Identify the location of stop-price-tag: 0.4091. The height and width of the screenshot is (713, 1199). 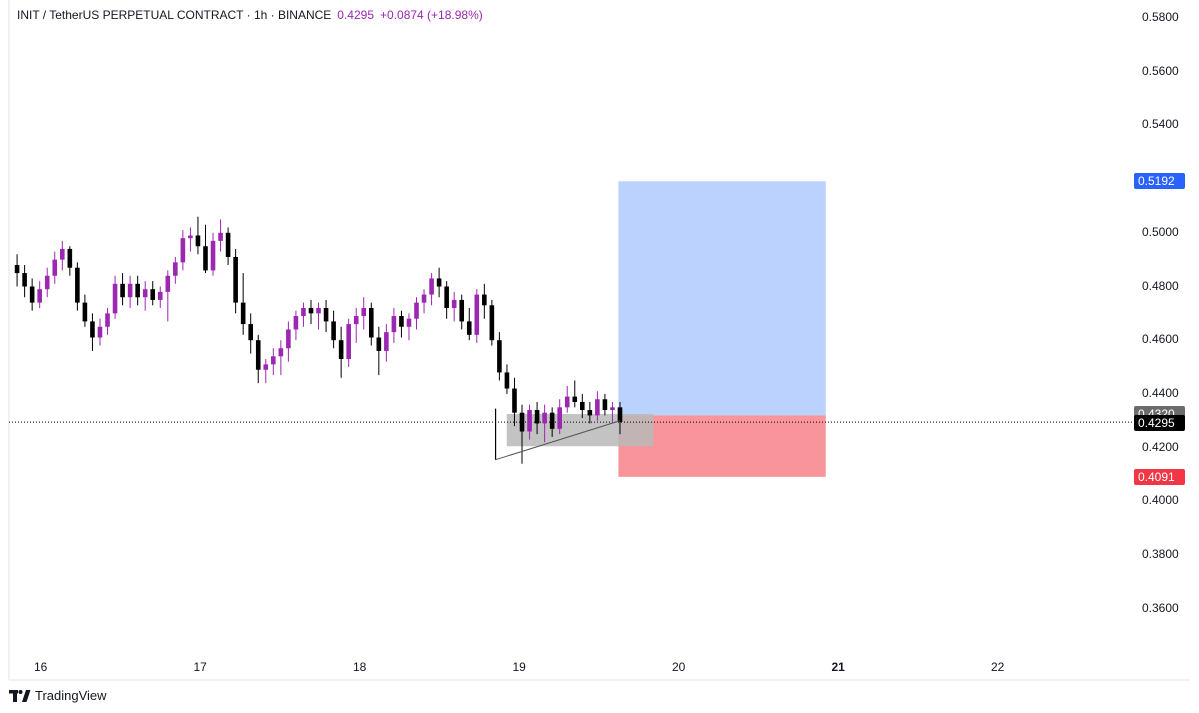
(1159, 476).